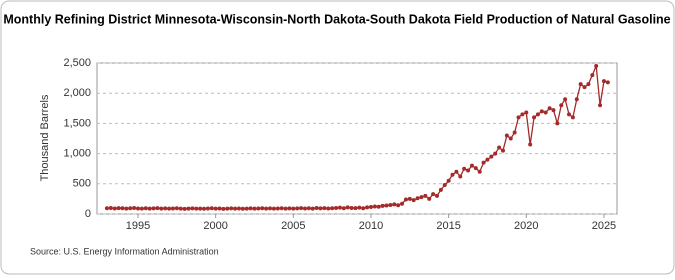 Image resolution: width=675 pixels, height=280 pixels. Describe the element at coordinates (88, 214) in the screenshot. I see `y-tick-label: 0` at that location.